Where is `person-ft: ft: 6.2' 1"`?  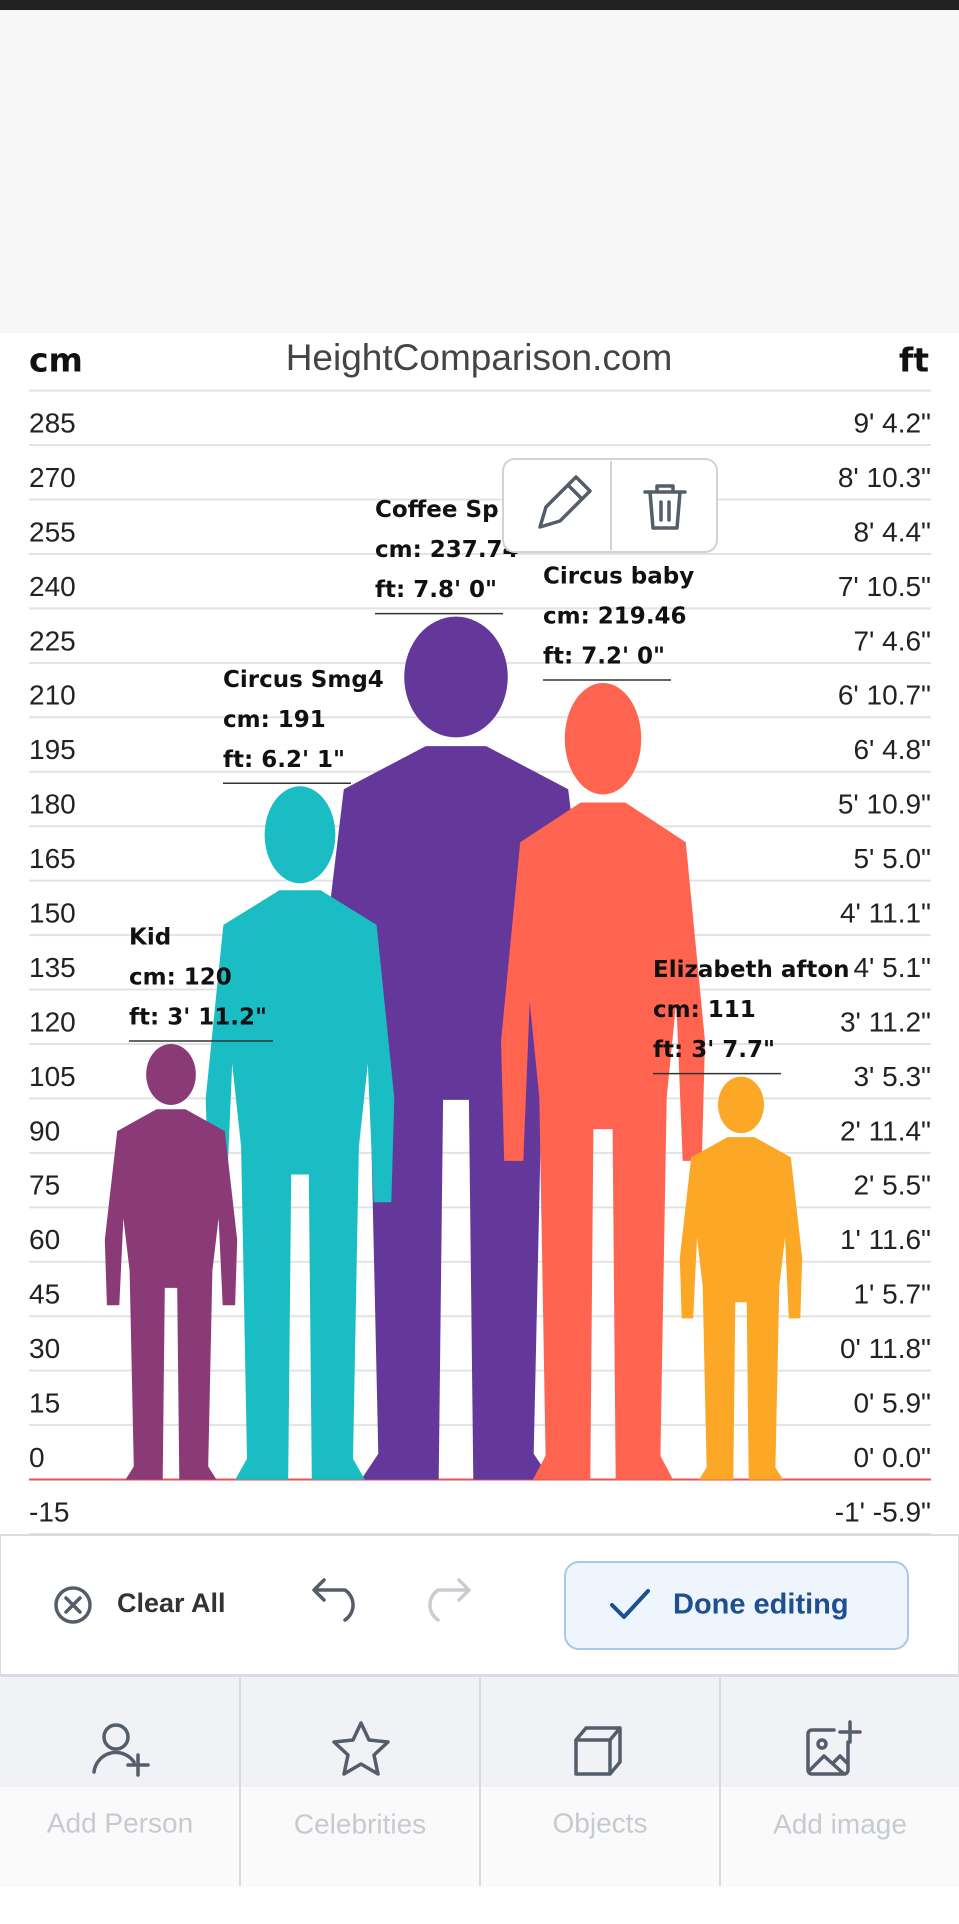
person-ft: ft: 6.2' 1" is located at coordinates (284, 760).